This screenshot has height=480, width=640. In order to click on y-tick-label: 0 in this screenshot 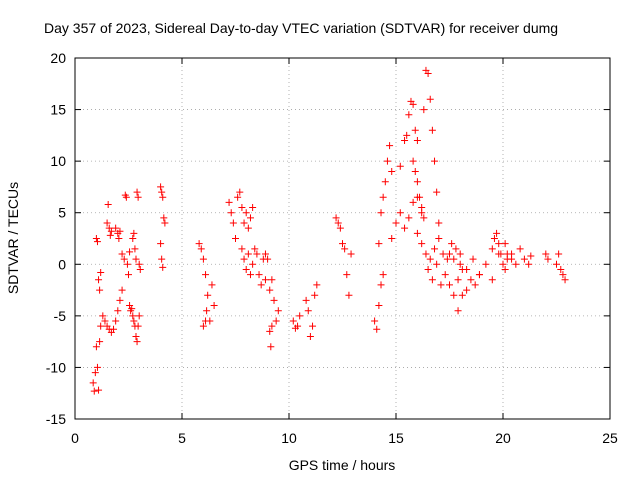, I will do `click(62, 264)`.